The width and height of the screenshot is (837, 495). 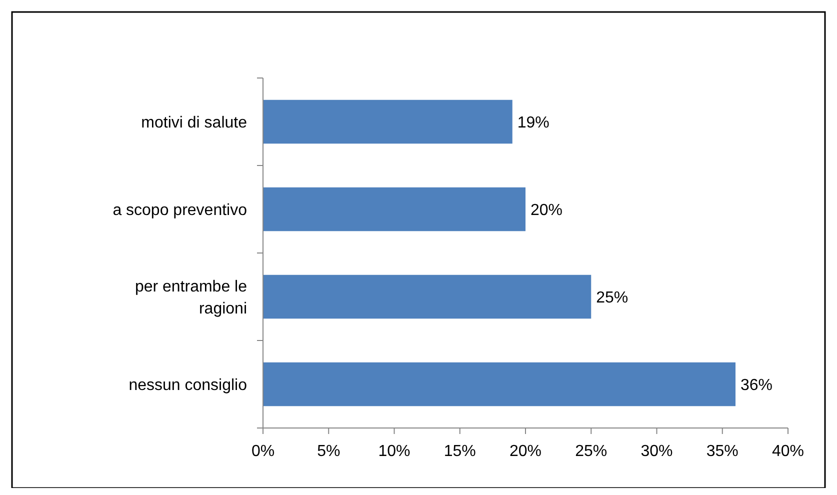 I want to click on data-label: 19%, so click(x=533, y=123).